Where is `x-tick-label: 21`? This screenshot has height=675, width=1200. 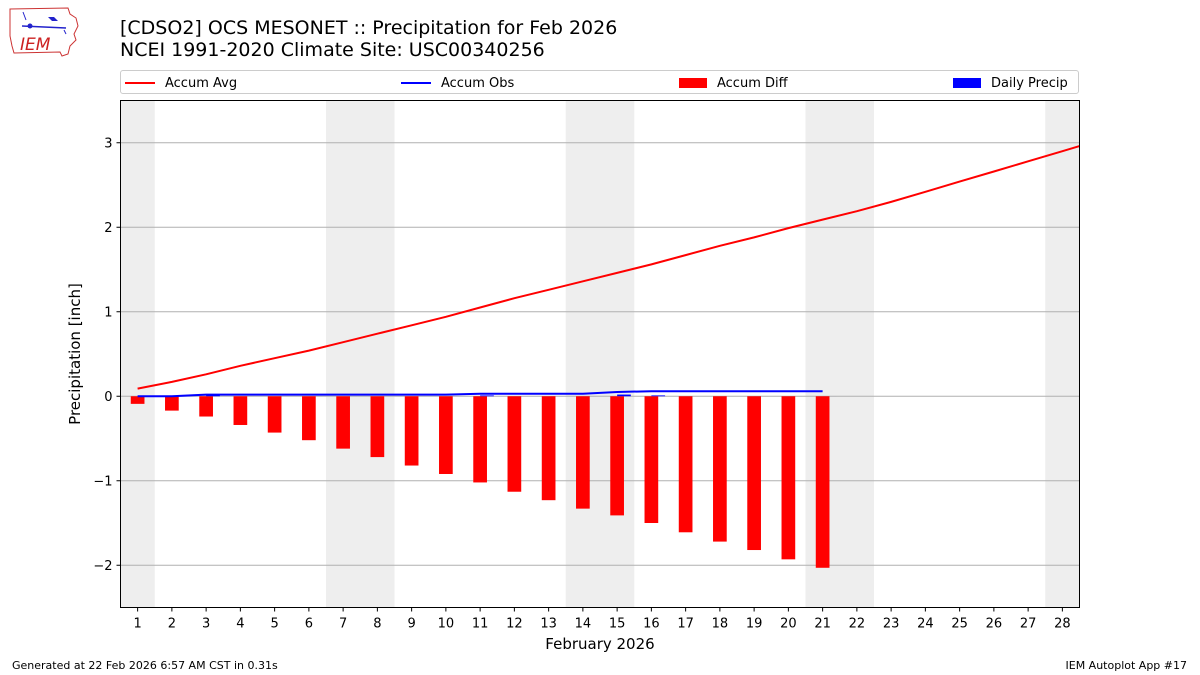 x-tick-label: 21 is located at coordinates (822, 624).